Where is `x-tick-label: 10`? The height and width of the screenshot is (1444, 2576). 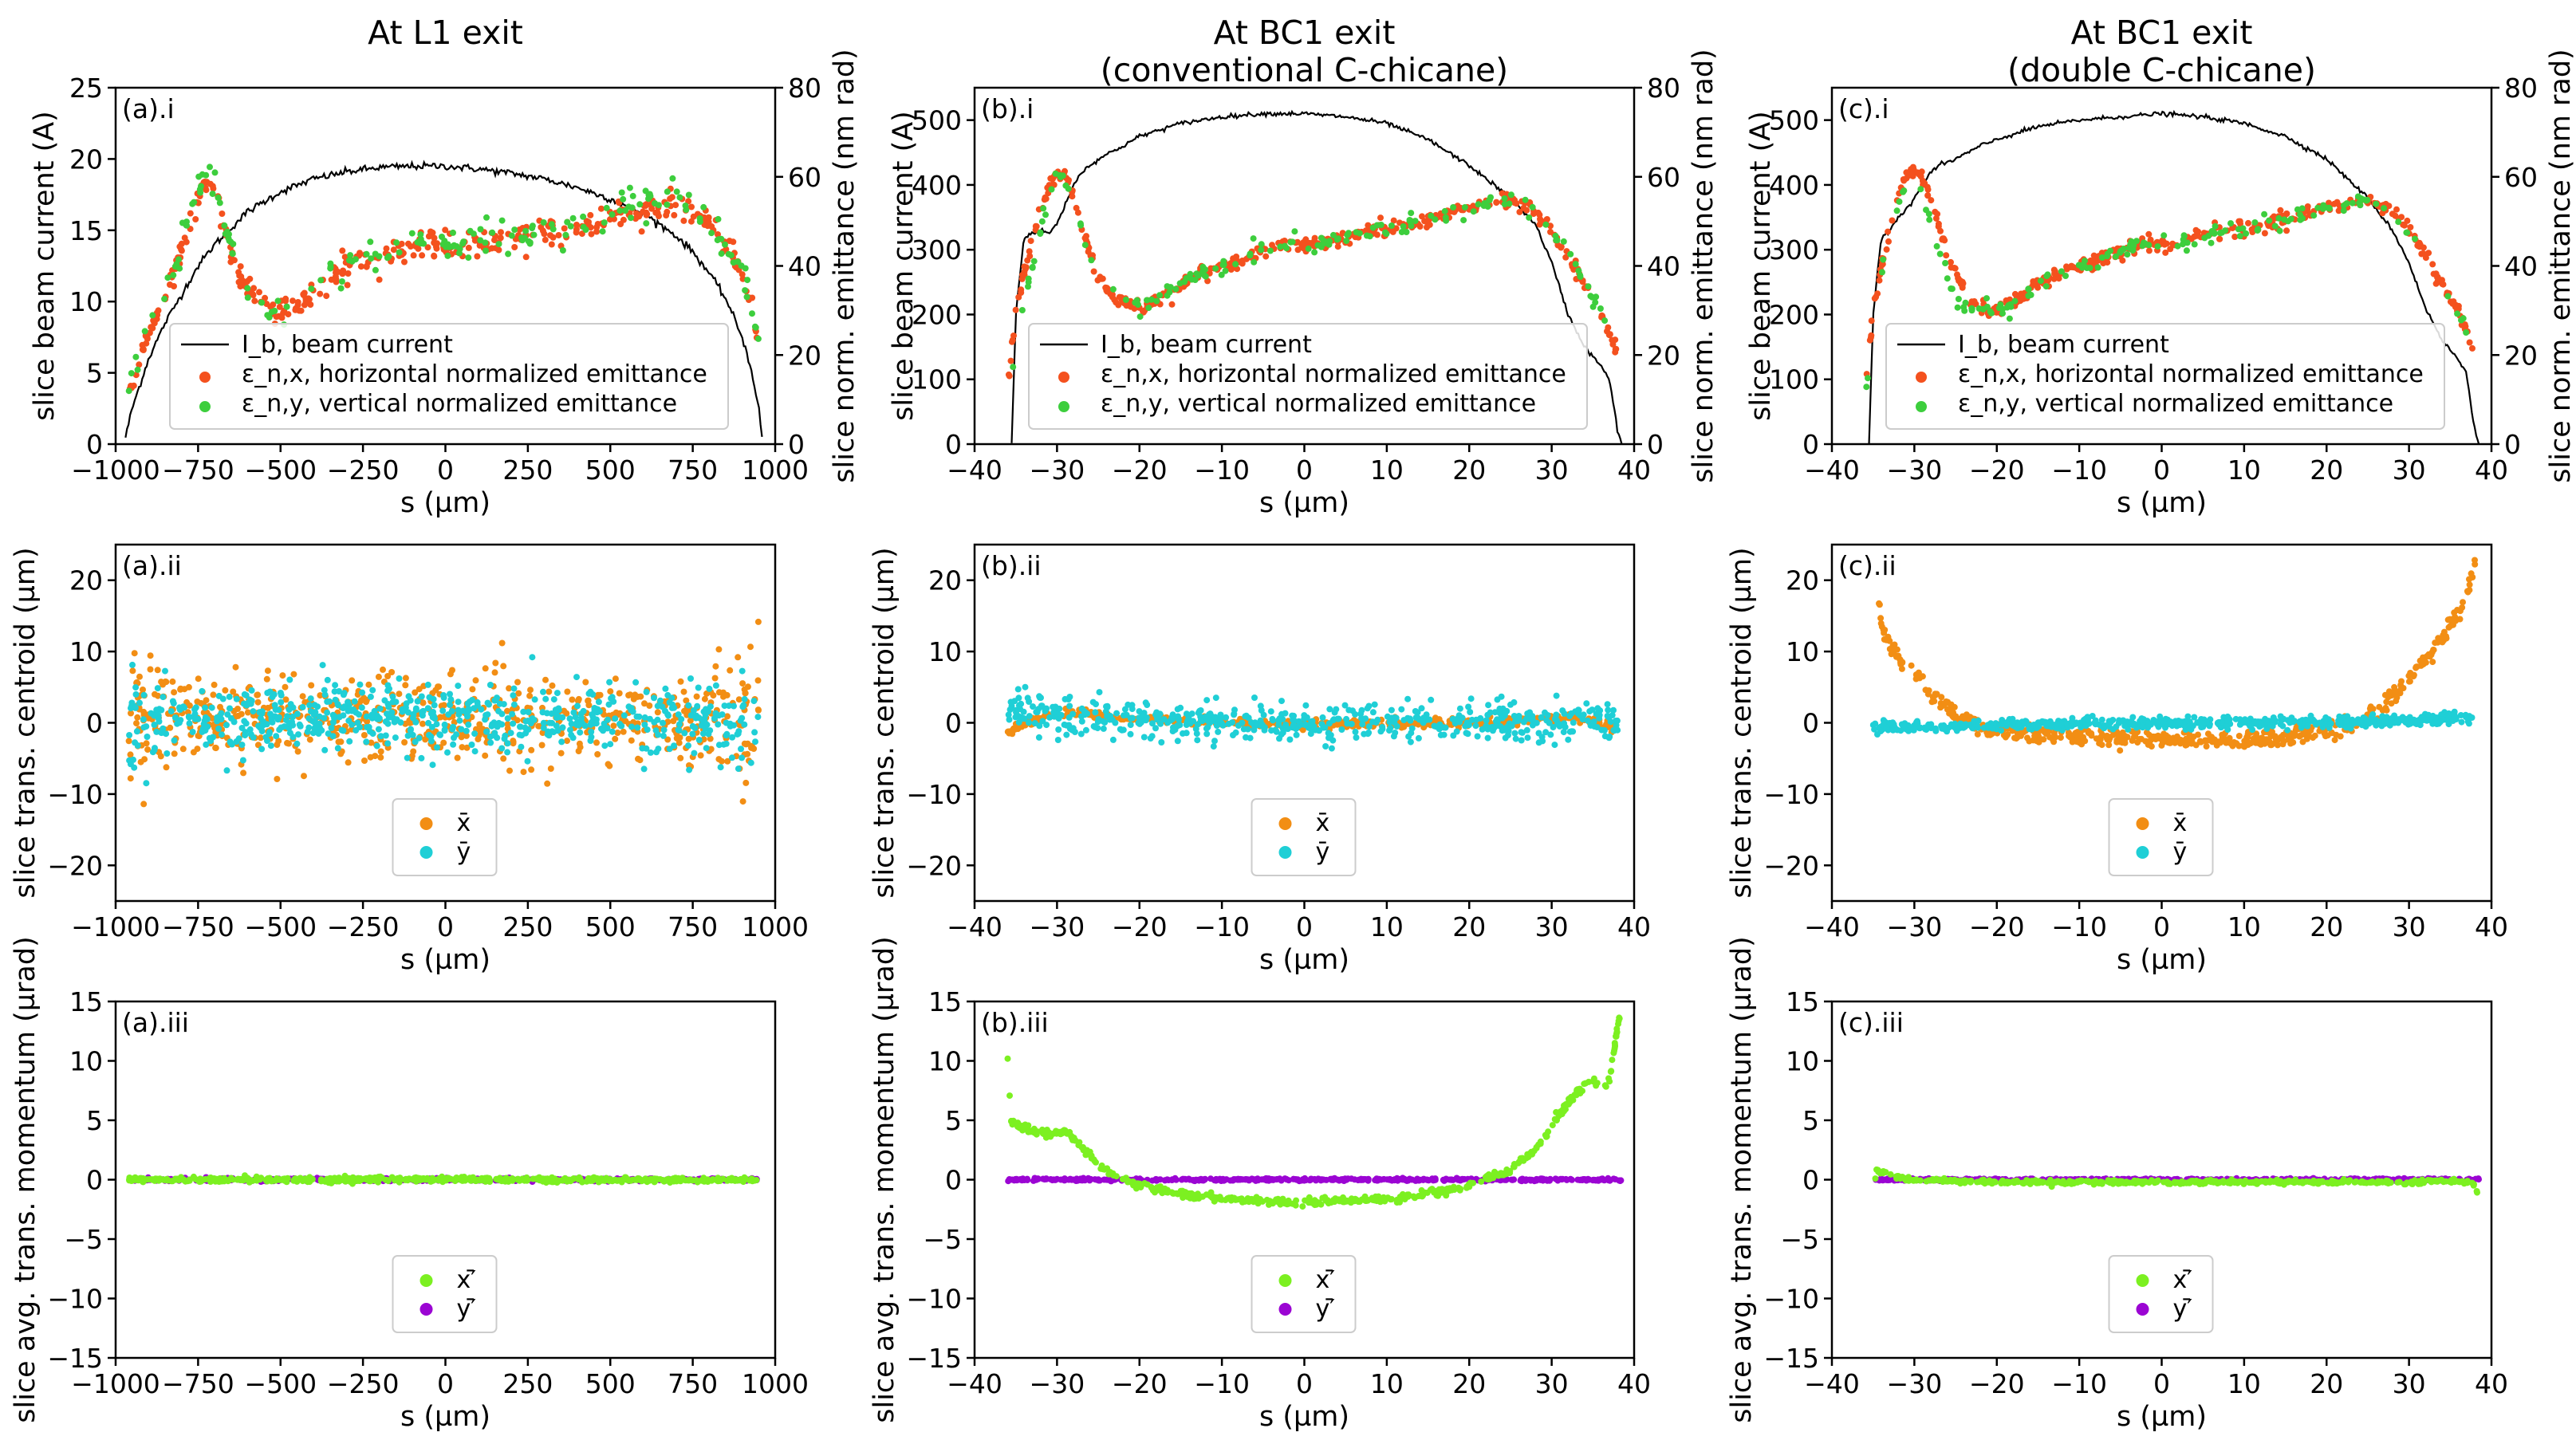 x-tick-label: 10 is located at coordinates (2244, 470).